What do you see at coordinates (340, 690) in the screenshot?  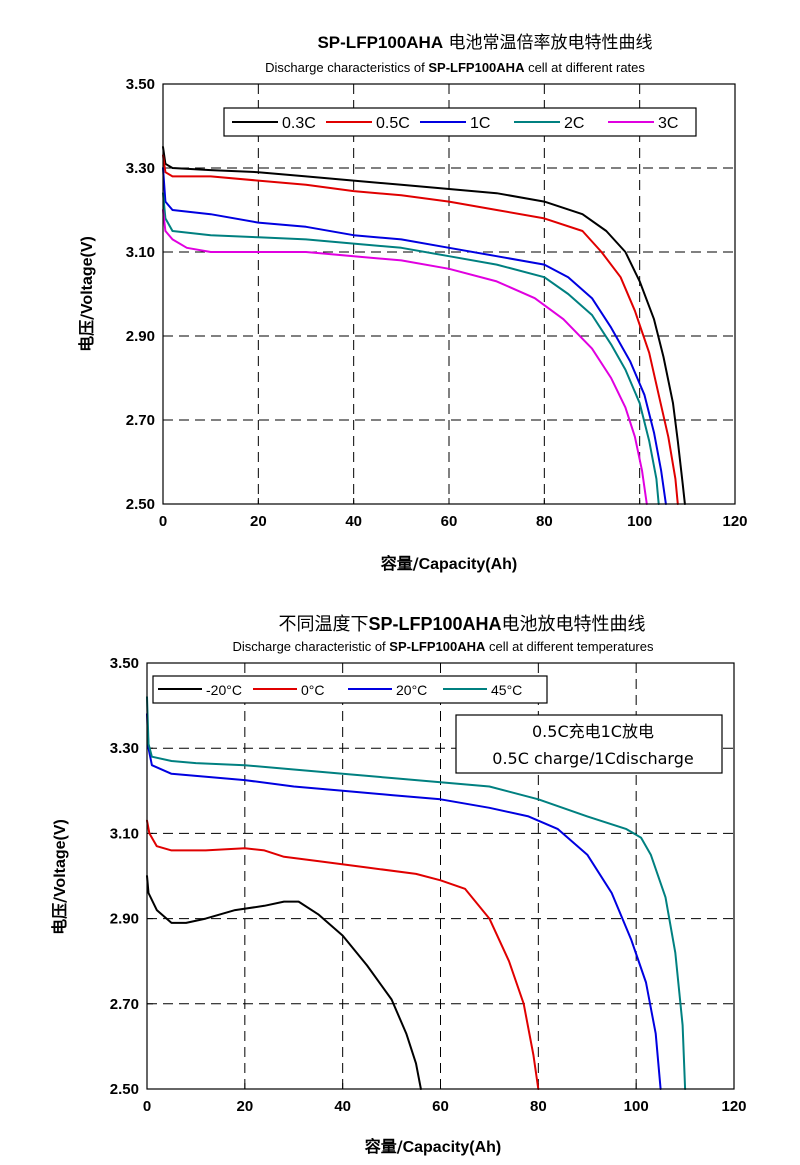 I see `chart-2-legend-items: -20°C 0°C 20°C 45°C` at bounding box center [340, 690].